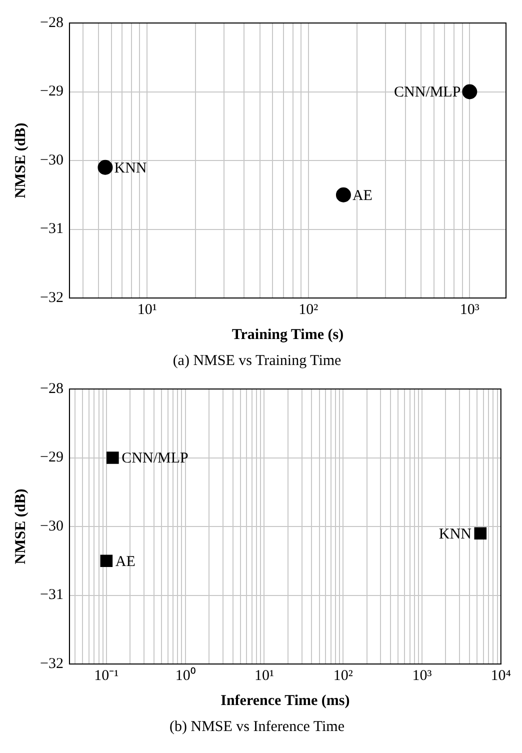  Describe the element at coordinates (106, 676) in the screenshot. I see `x-tick-label: 10⁻¹` at that location.